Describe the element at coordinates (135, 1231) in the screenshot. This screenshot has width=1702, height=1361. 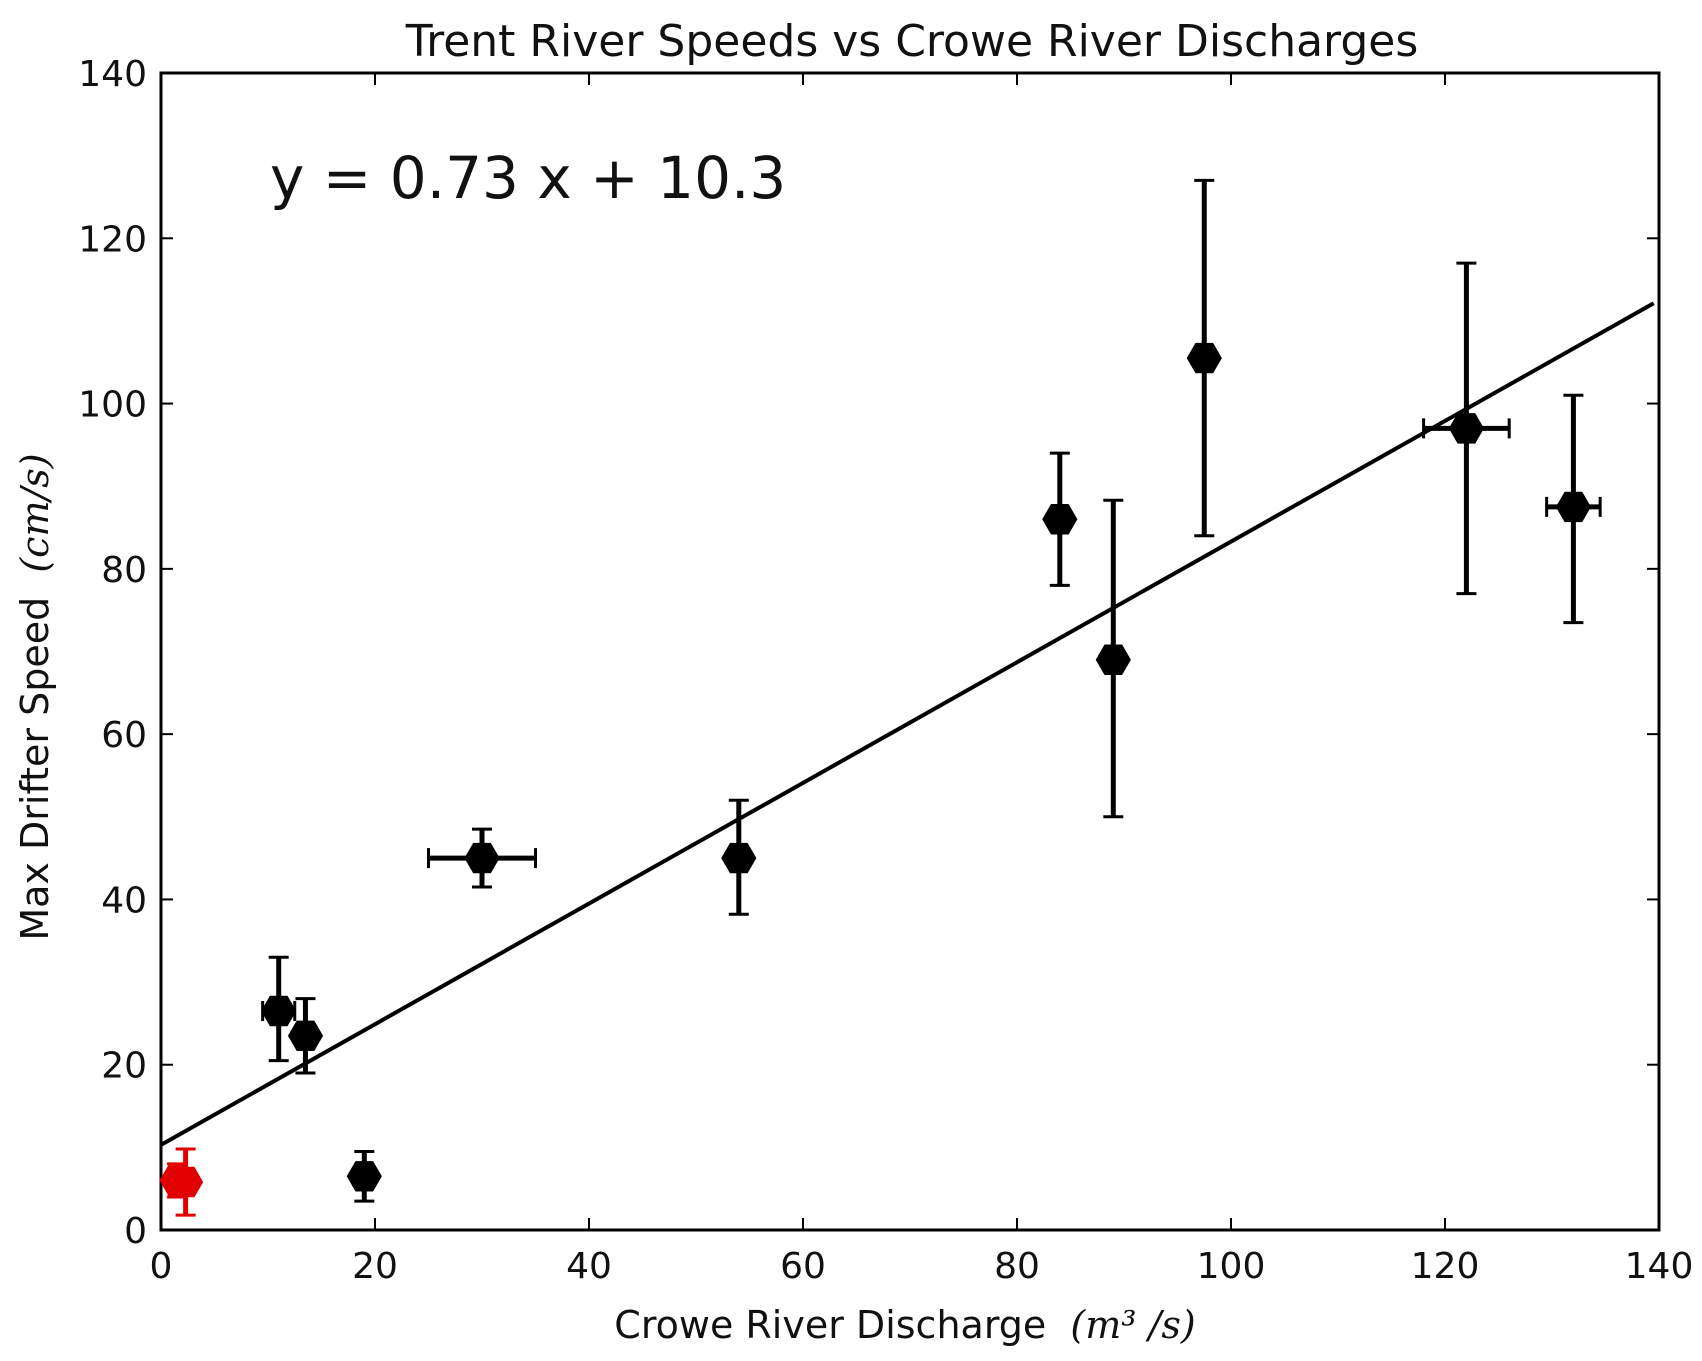
I see `y-tick-label: 0` at that location.